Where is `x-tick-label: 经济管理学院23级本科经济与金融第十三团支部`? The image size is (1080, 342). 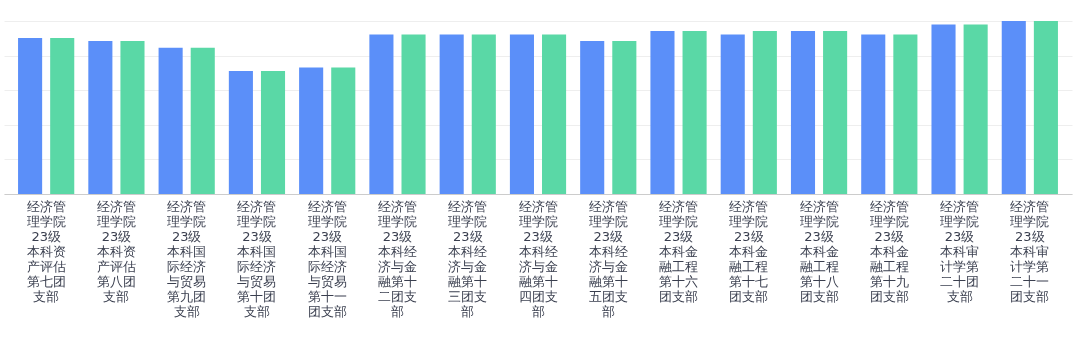
x-tick-label: 经济管理学院23级本科经济与金融第十三团支部 is located at coordinates (468, 258).